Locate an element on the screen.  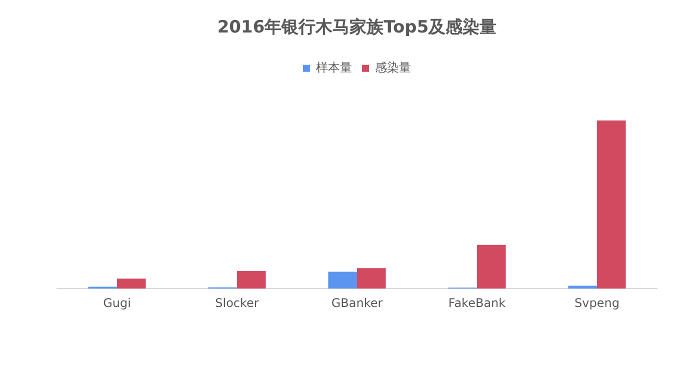
x-tick-label: Slocker is located at coordinates (237, 303).